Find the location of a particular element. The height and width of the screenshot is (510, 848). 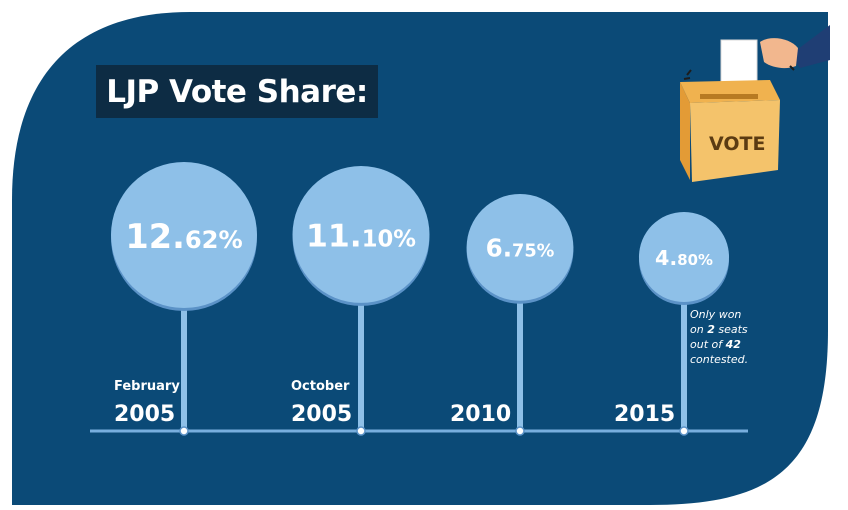

value-label-int: 4. is located at coordinates (666, 258).